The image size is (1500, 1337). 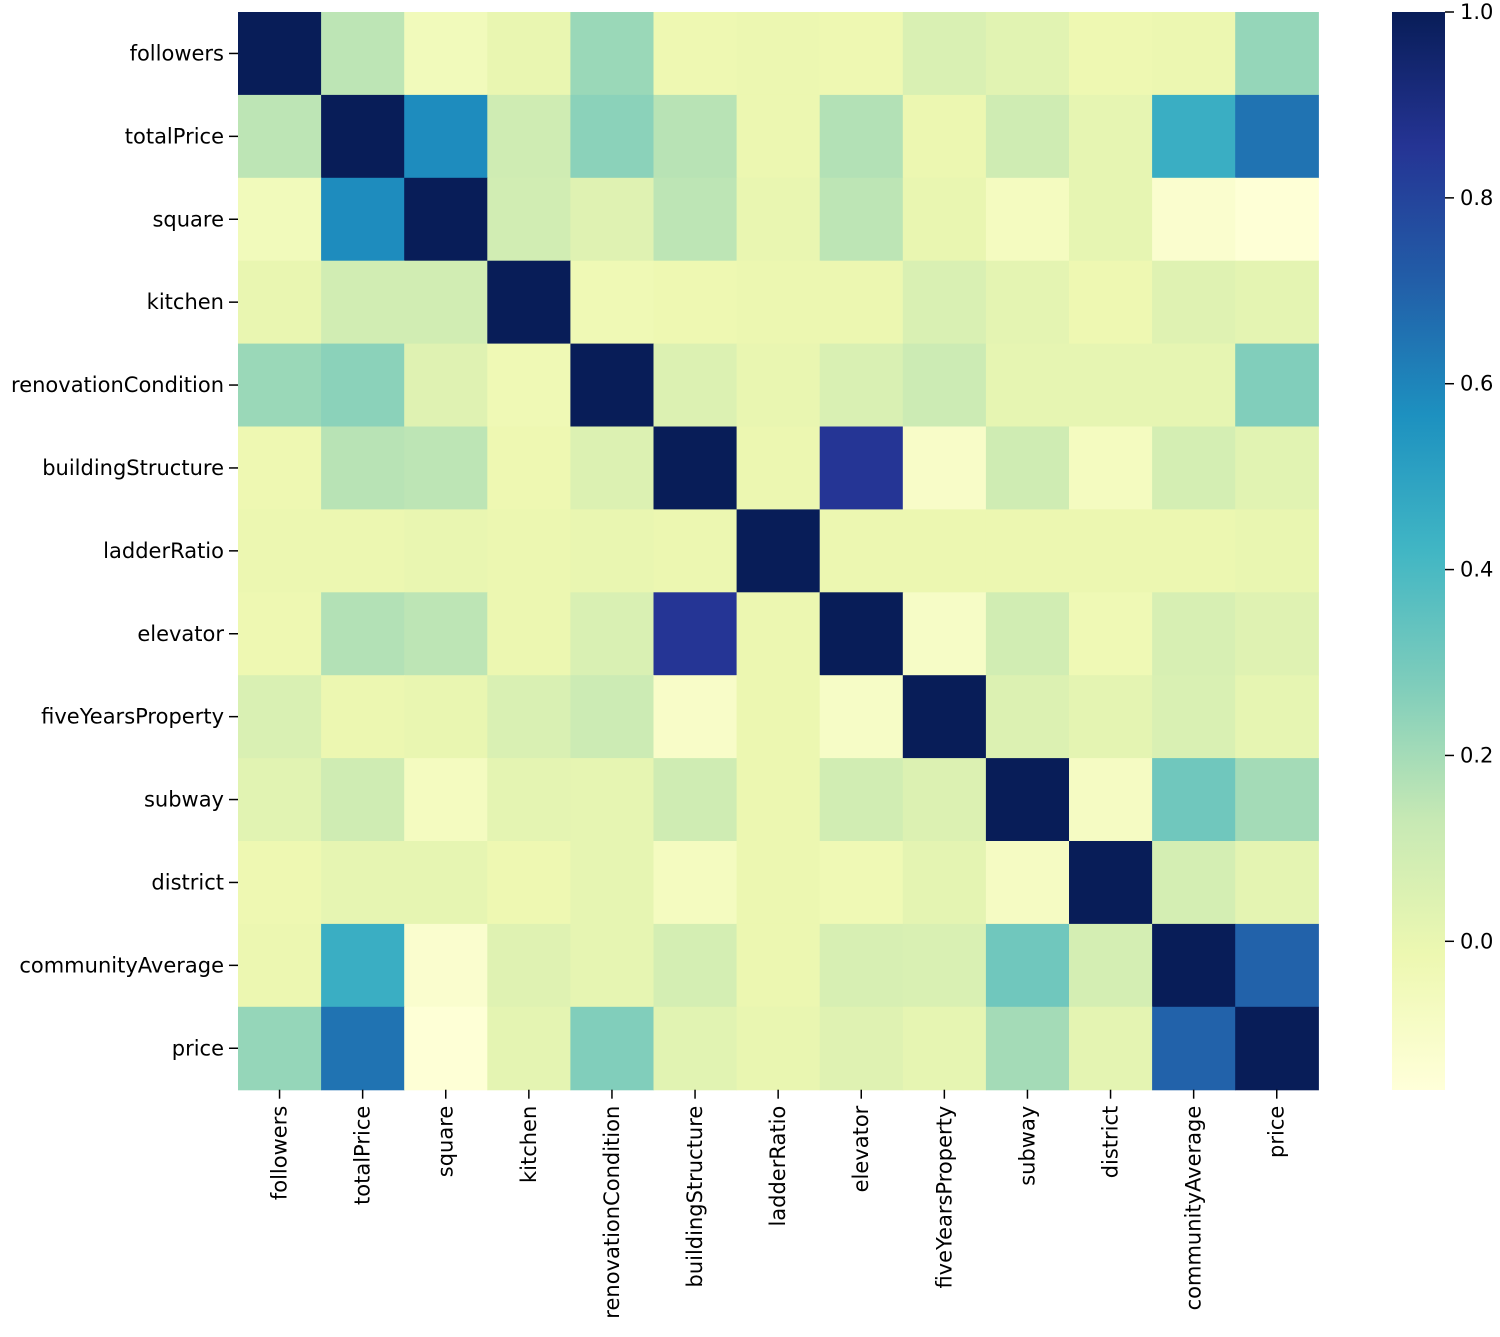 I want to click on heatmap-cell-totalPrice-price, so click(x=1277, y=136).